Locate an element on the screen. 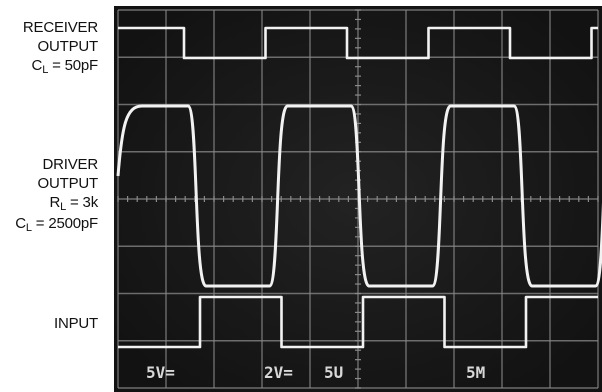 The image size is (602, 392). driver-cl-subscript: L is located at coordinates (28, 228).